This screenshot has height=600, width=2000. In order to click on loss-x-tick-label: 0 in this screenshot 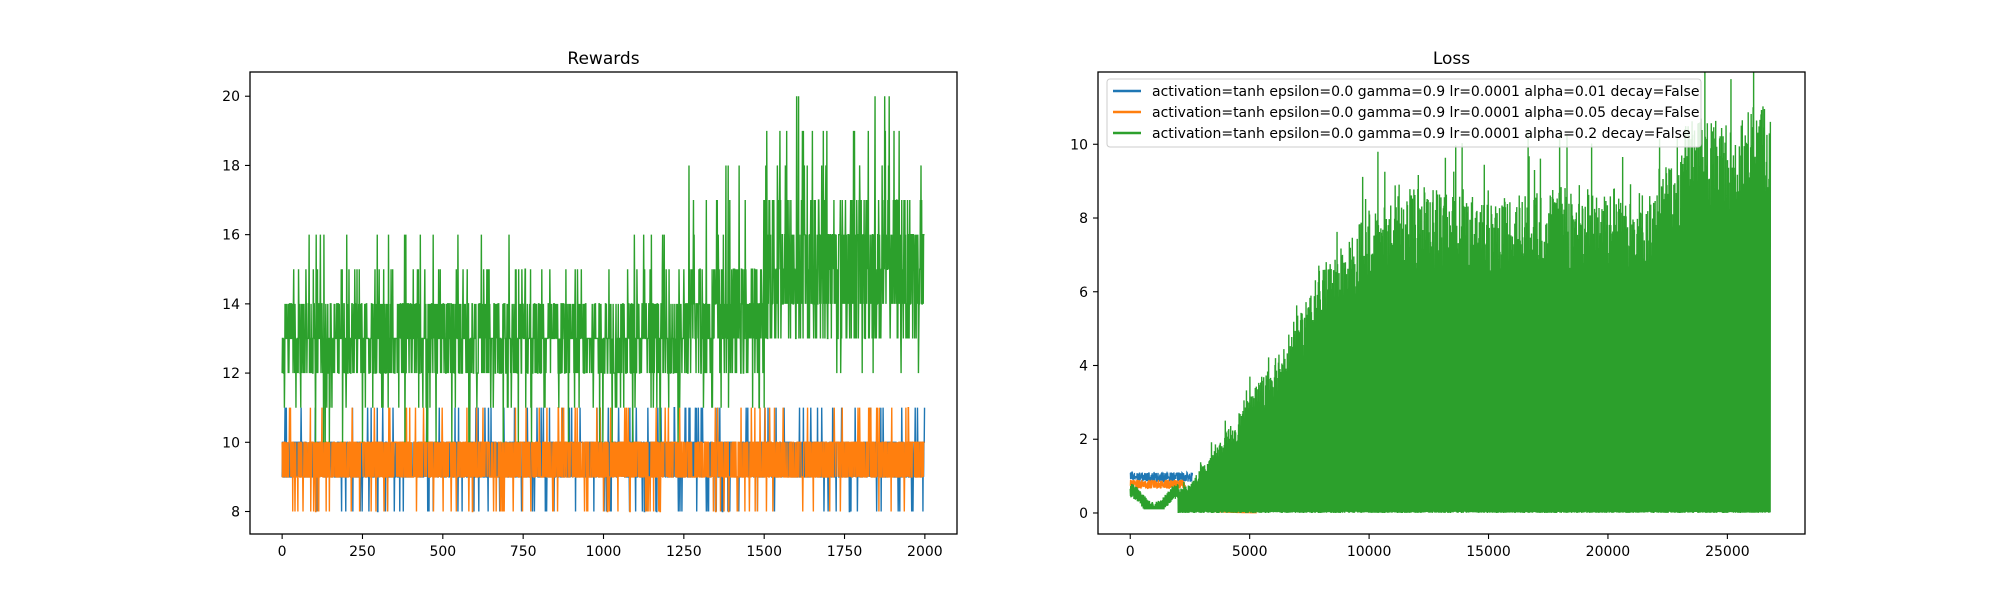, I will do `click(1130, 552)`.